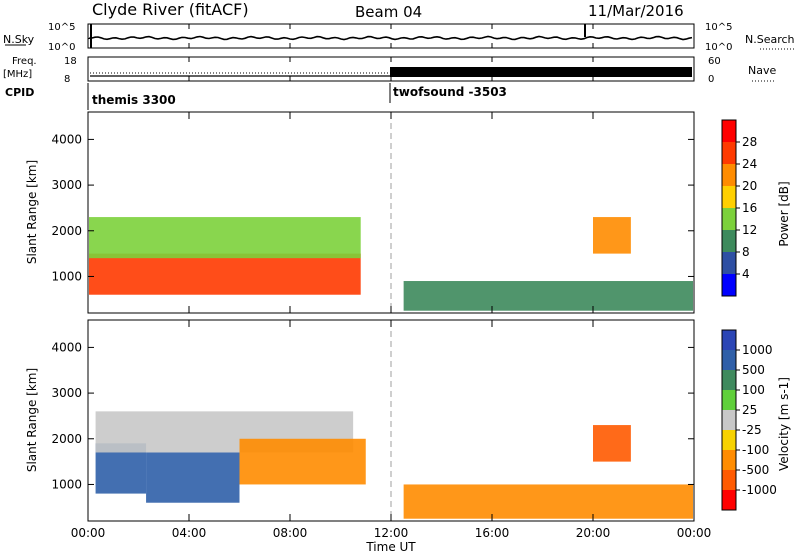  What do you see at coordinates (718, 47) in the screenshot?
I see `nsearch-tick-bottom: 10^0` at bounding box center [718, 47].